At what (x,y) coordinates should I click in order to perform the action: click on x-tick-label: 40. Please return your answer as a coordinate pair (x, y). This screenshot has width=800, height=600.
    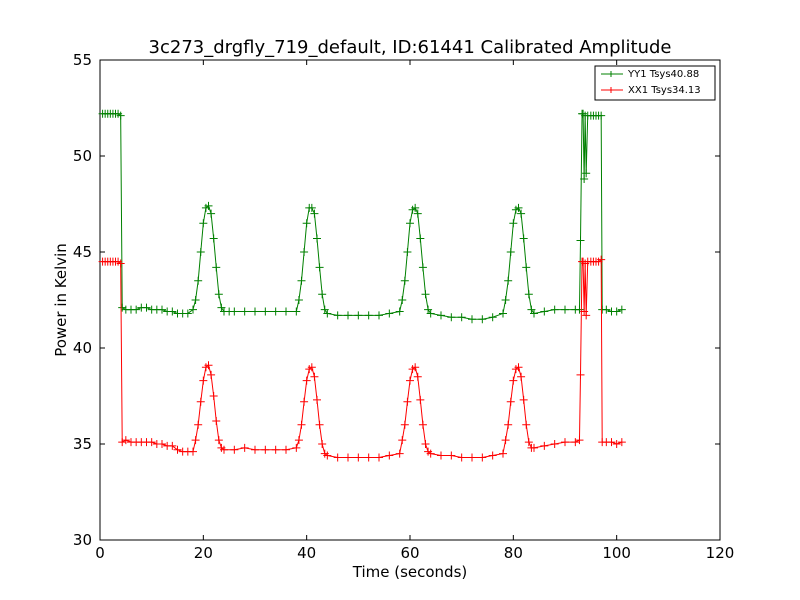
    Looking at the image, I should click on (306, 553).